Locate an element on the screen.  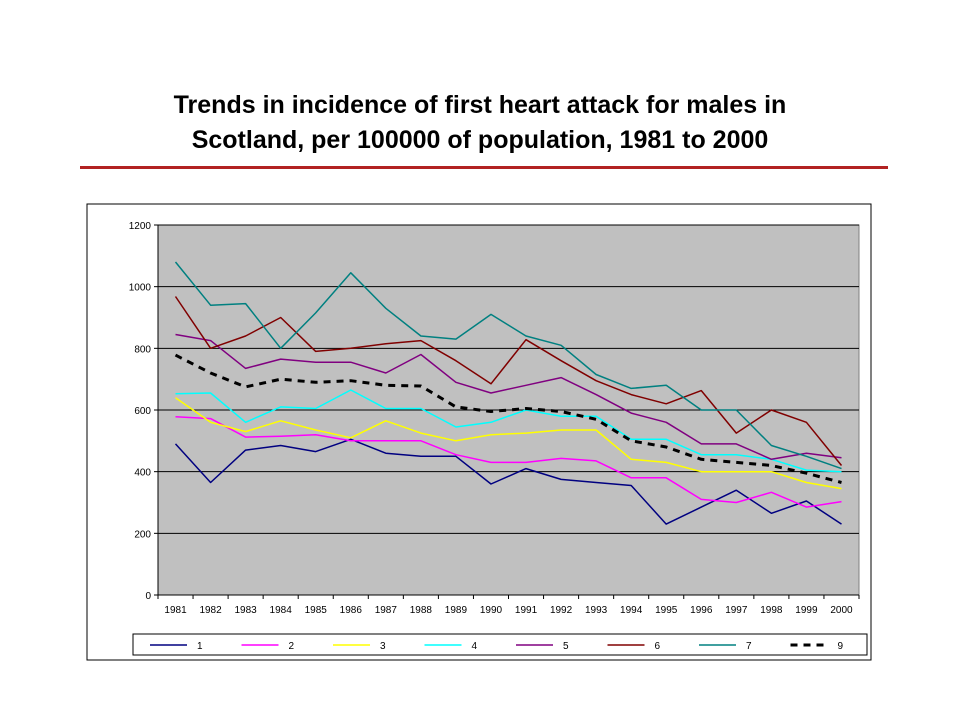
legend: 1 2 3 4 5 6 7 9 is located at coordinates (500, 644).